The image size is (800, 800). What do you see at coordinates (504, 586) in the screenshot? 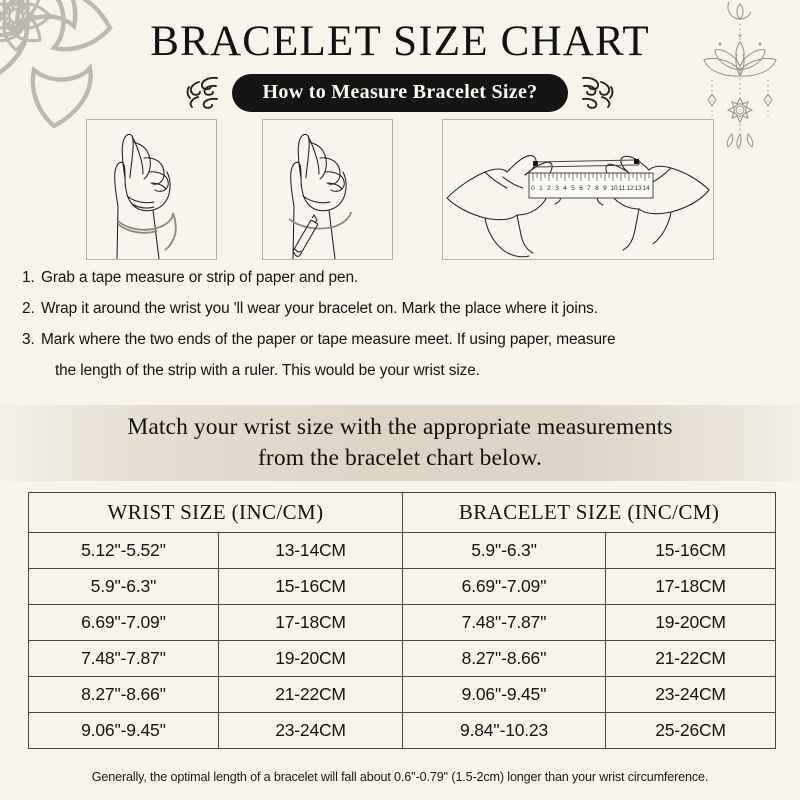
I see `cell-bracelet-inches: 6.69''-7.09''` at bounding box center [504, 586].